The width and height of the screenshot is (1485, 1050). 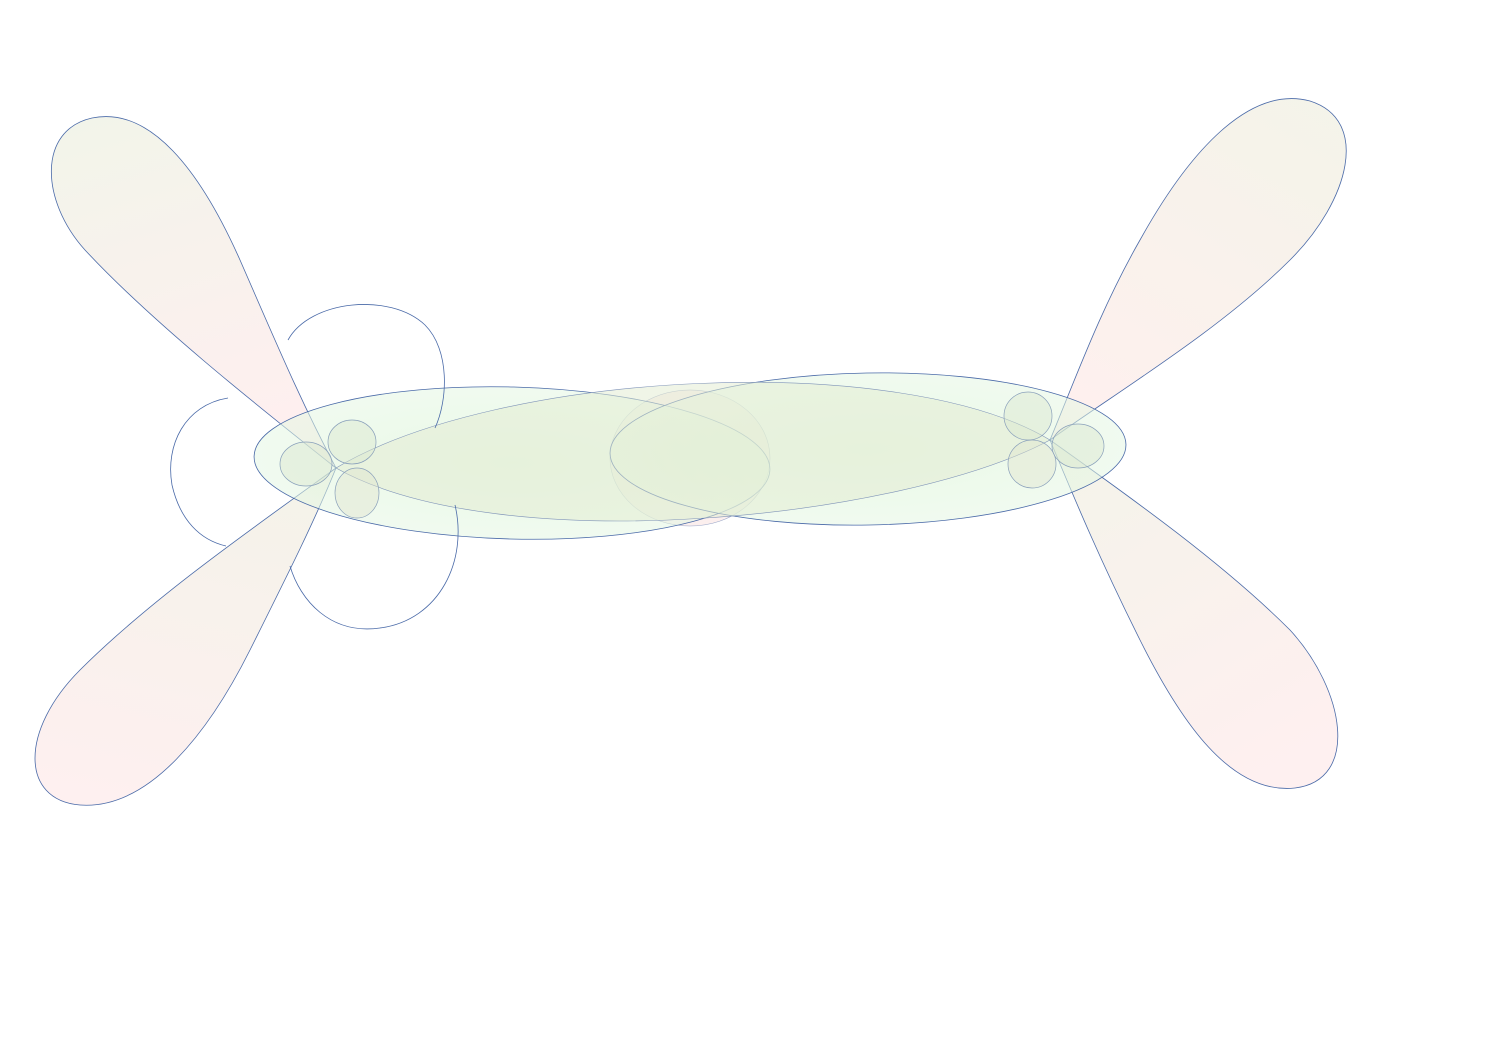 I want to click on right-atom-small-lobes, so click(x=1054, y=440).